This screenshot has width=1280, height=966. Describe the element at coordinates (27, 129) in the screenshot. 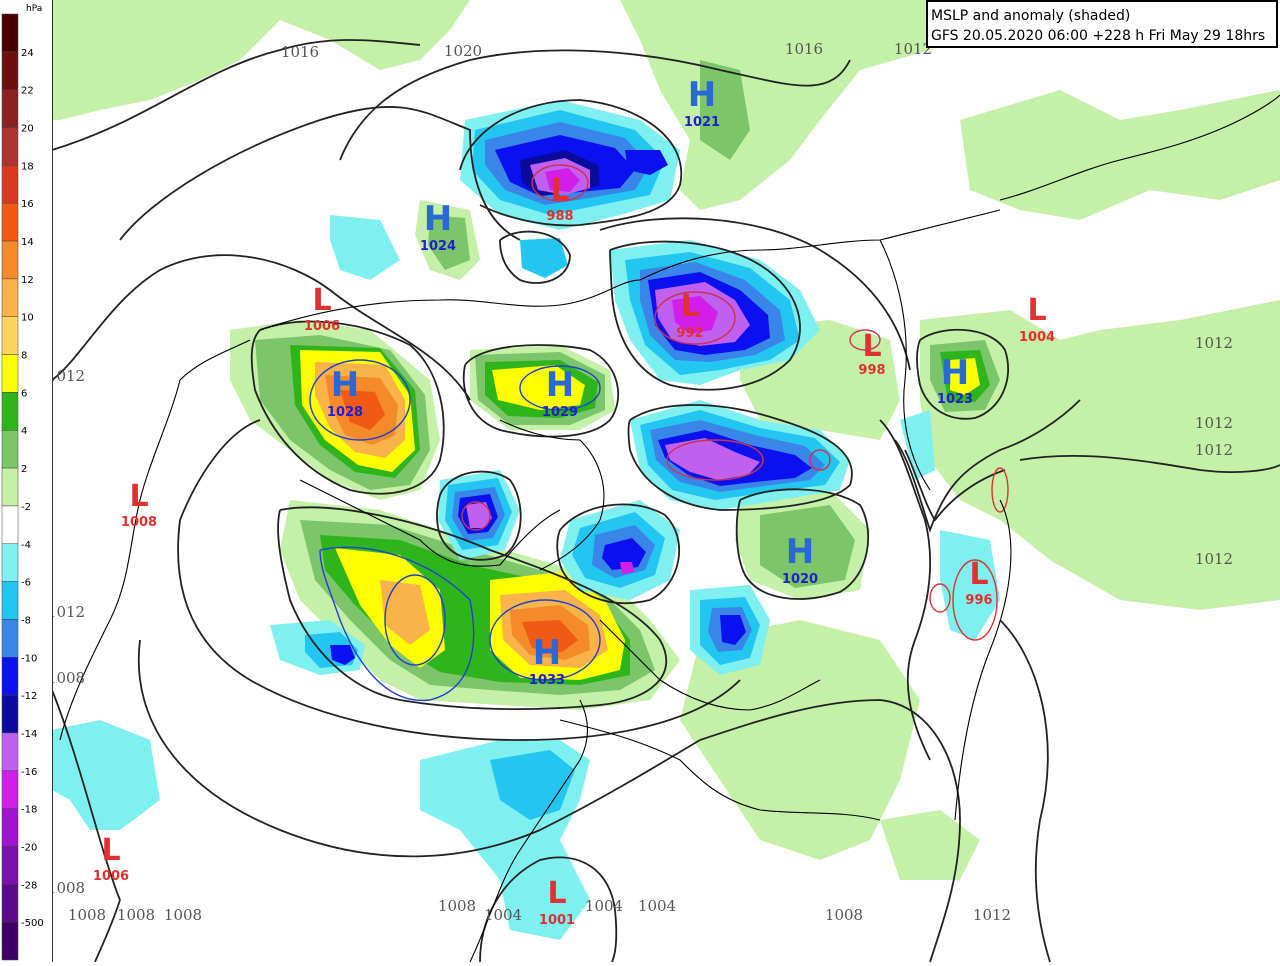

I see `legend-label: 20` at that location.